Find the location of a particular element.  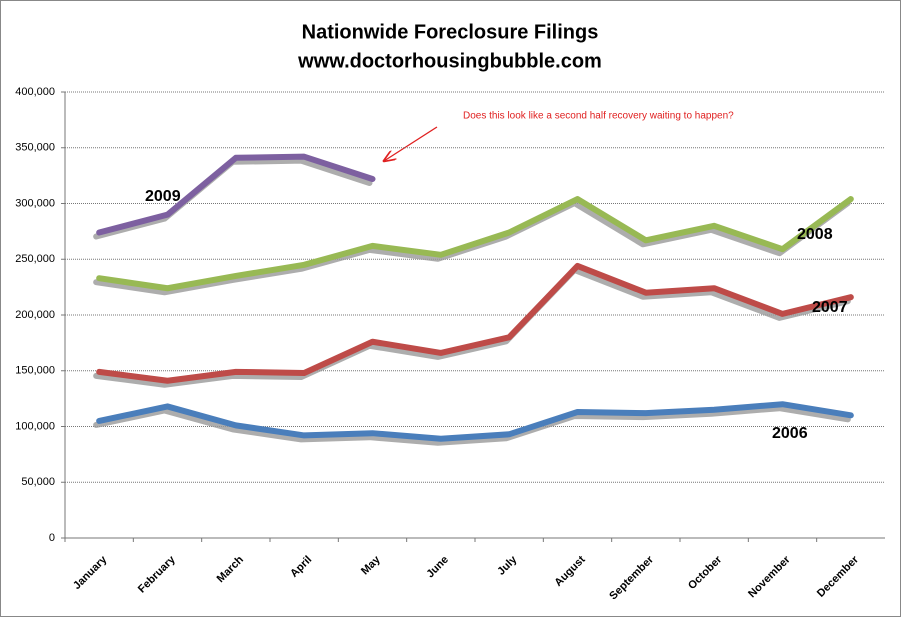

series-label: 2006 is located at coordinates (790, 433).